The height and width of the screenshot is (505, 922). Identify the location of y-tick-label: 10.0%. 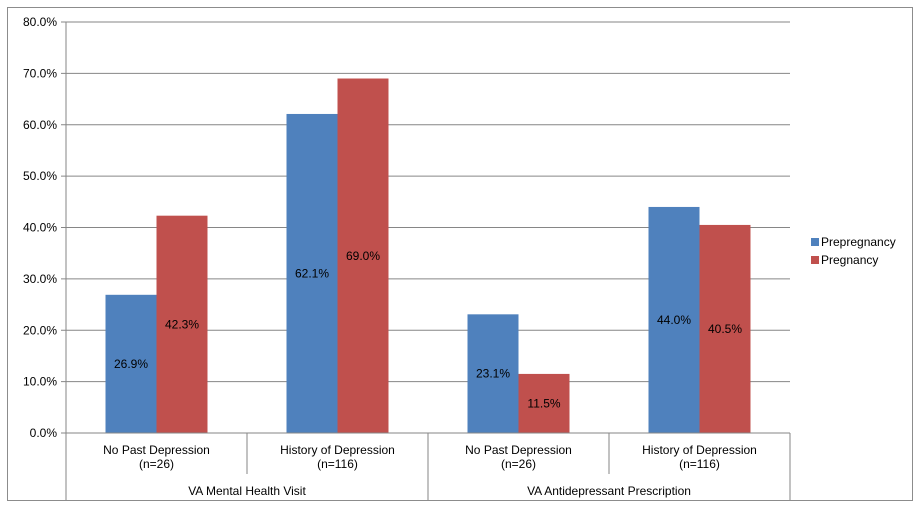
(40, 382).